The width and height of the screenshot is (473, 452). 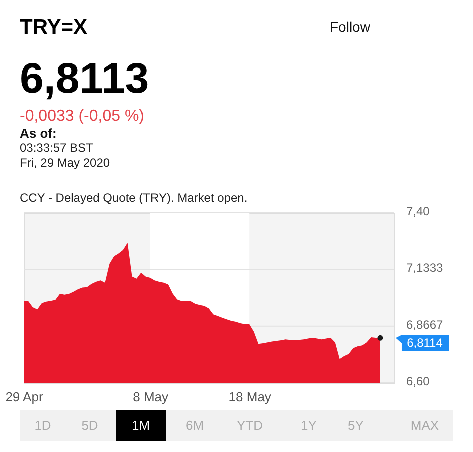 What do you see at coordinates (425, 425) in the screenshot?
I see `text: MAX` at bounding box center [425, 425].